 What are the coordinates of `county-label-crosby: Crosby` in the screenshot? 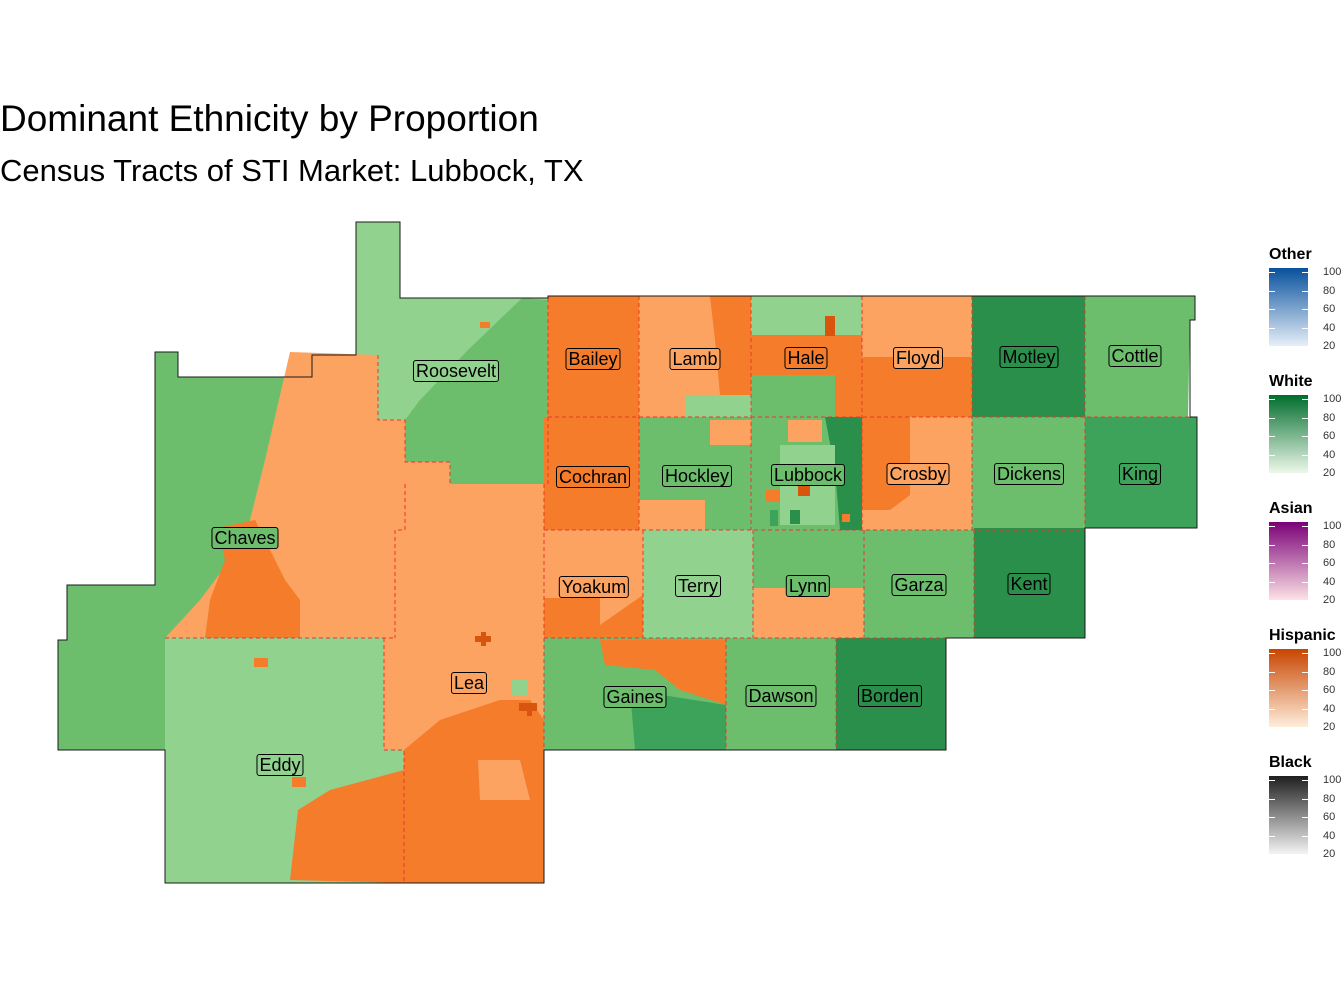 It's located at (918, 474).